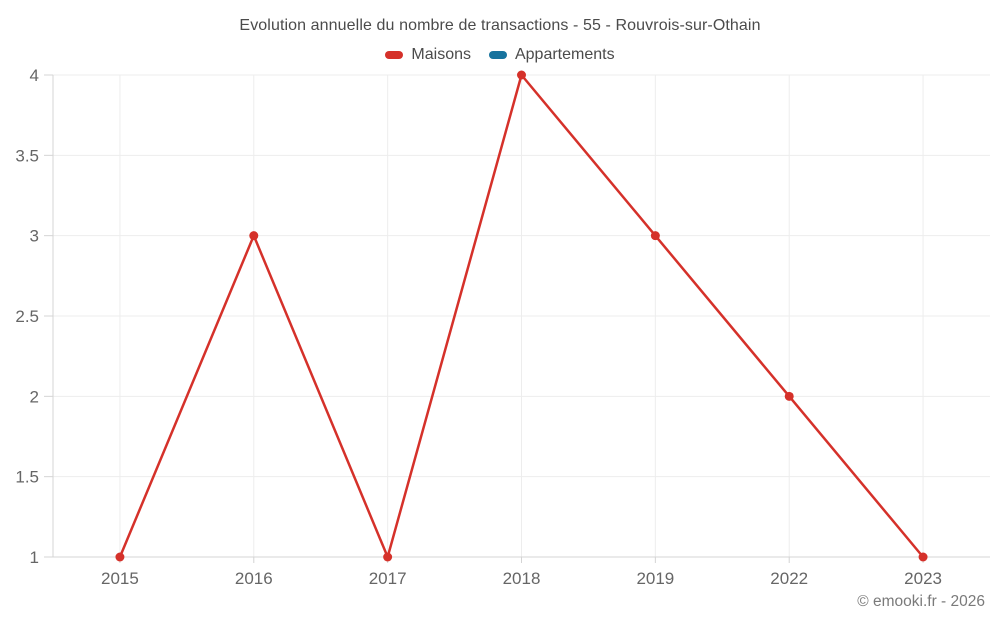 The image size is (1000, 625). I want to click on x-axis-label: 2016, so click(254, 578).